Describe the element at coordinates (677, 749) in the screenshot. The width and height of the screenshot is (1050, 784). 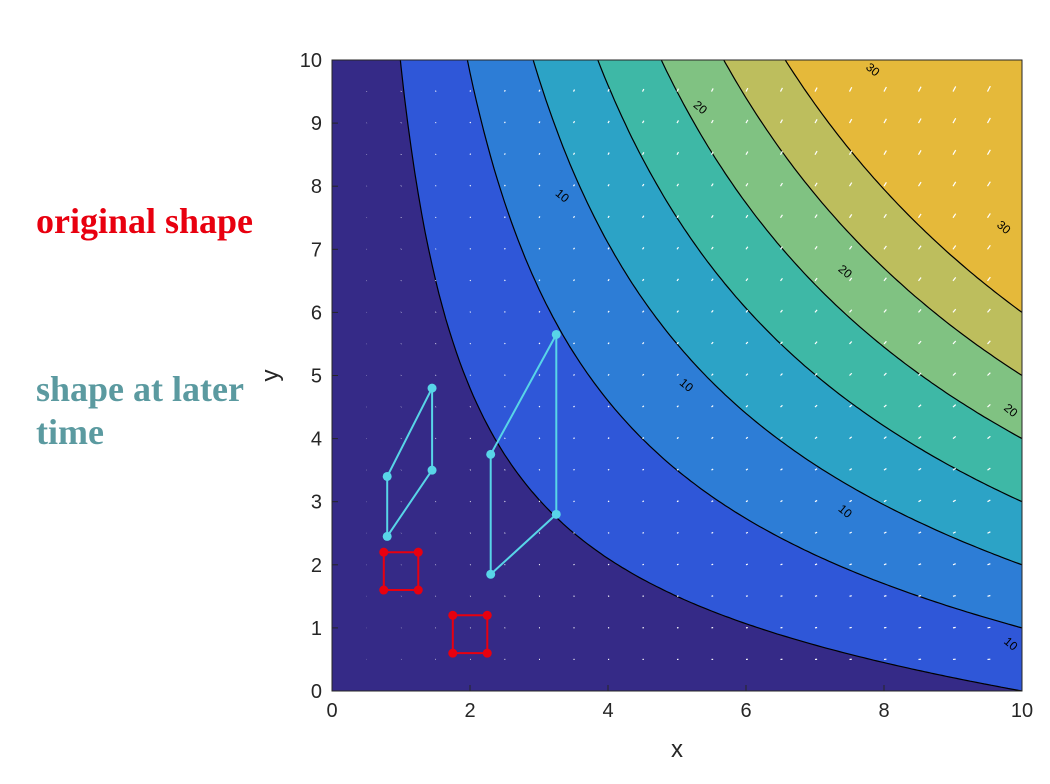
I see `x-axis-label: x` at that location.